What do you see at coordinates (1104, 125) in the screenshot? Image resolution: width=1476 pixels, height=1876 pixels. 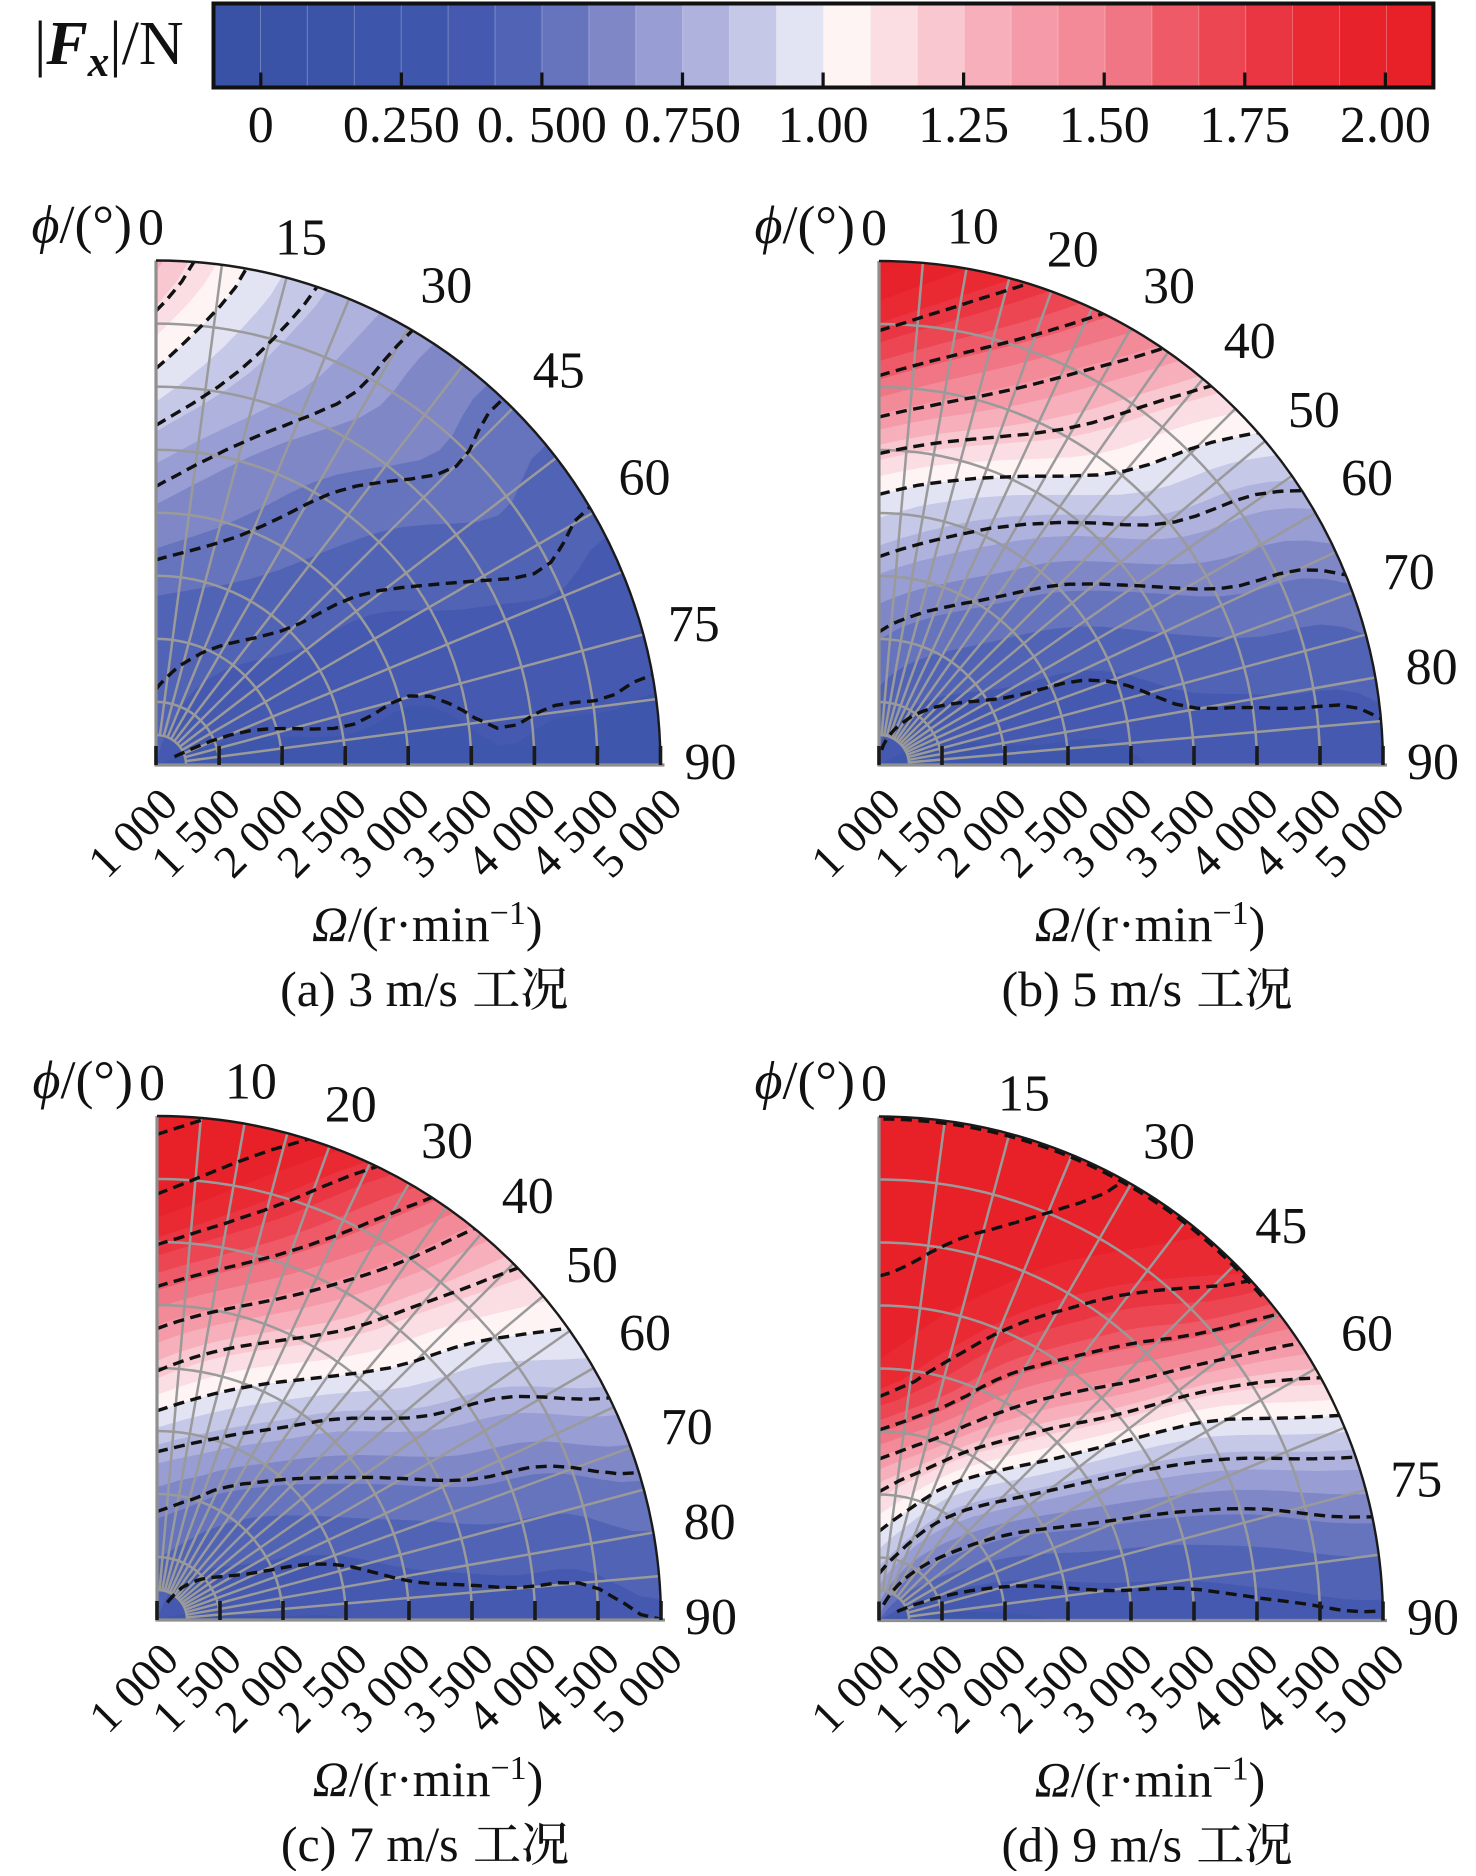 I see `svg-text: 1.50` at bounding box center [1104, 125].